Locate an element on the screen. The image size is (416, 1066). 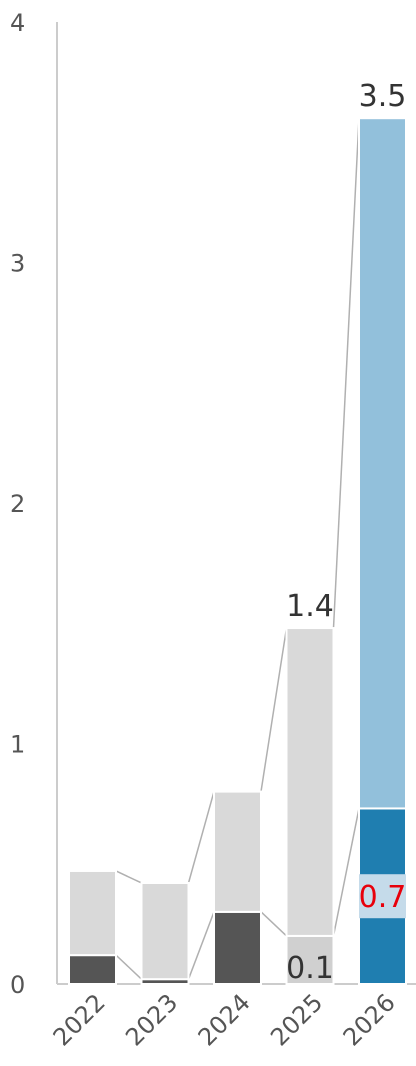
value-label-2025: 0.1 is located at coordinates (310, 968).